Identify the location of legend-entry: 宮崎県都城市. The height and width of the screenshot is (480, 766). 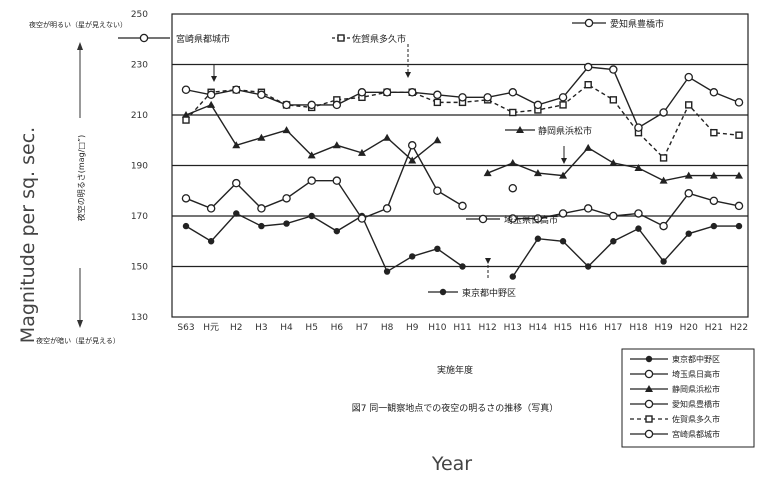
(675, 434).